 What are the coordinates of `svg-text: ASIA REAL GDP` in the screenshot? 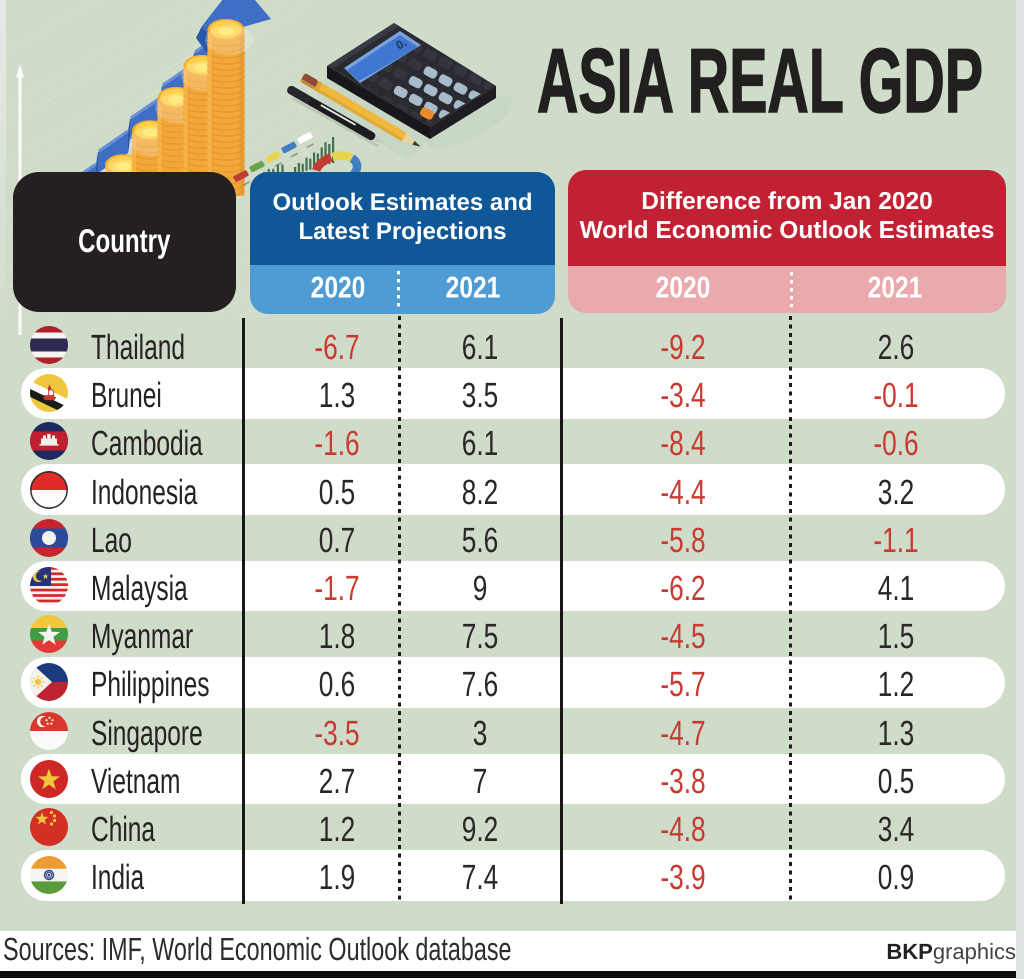 It's located at (760, 79).